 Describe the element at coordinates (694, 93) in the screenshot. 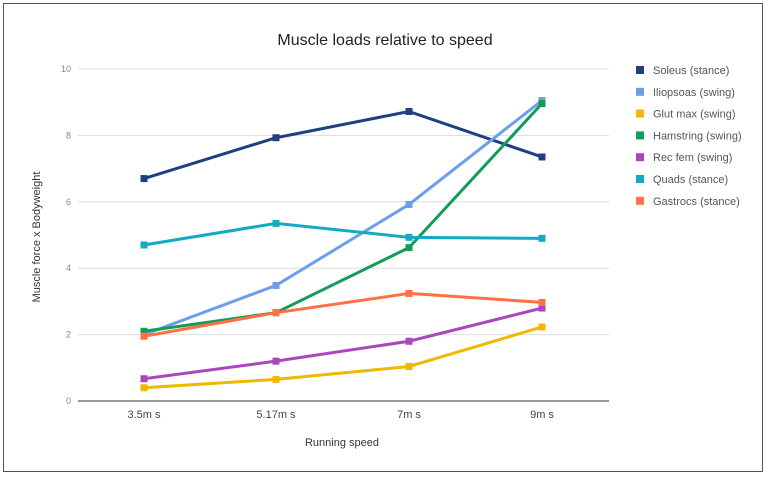

I see `legend-label: Iliopsoas (swing)` at that location.